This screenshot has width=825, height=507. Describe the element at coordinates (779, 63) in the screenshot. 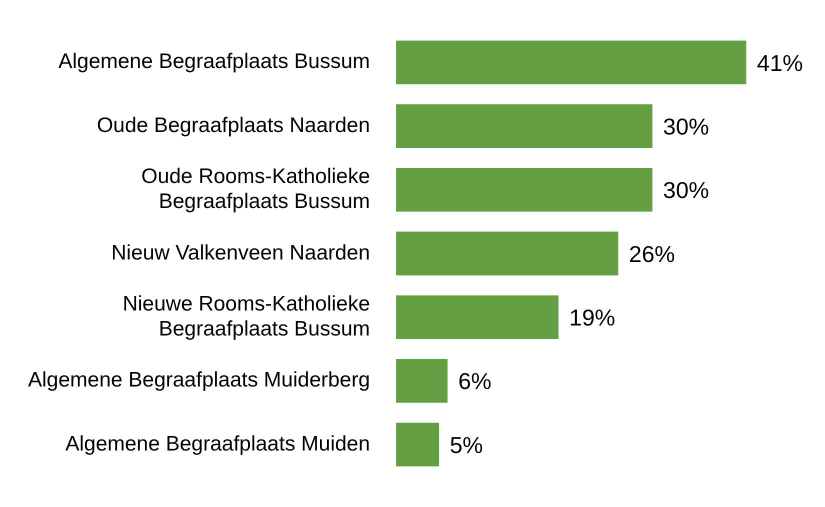

I see `data-label: 41%` at that location.